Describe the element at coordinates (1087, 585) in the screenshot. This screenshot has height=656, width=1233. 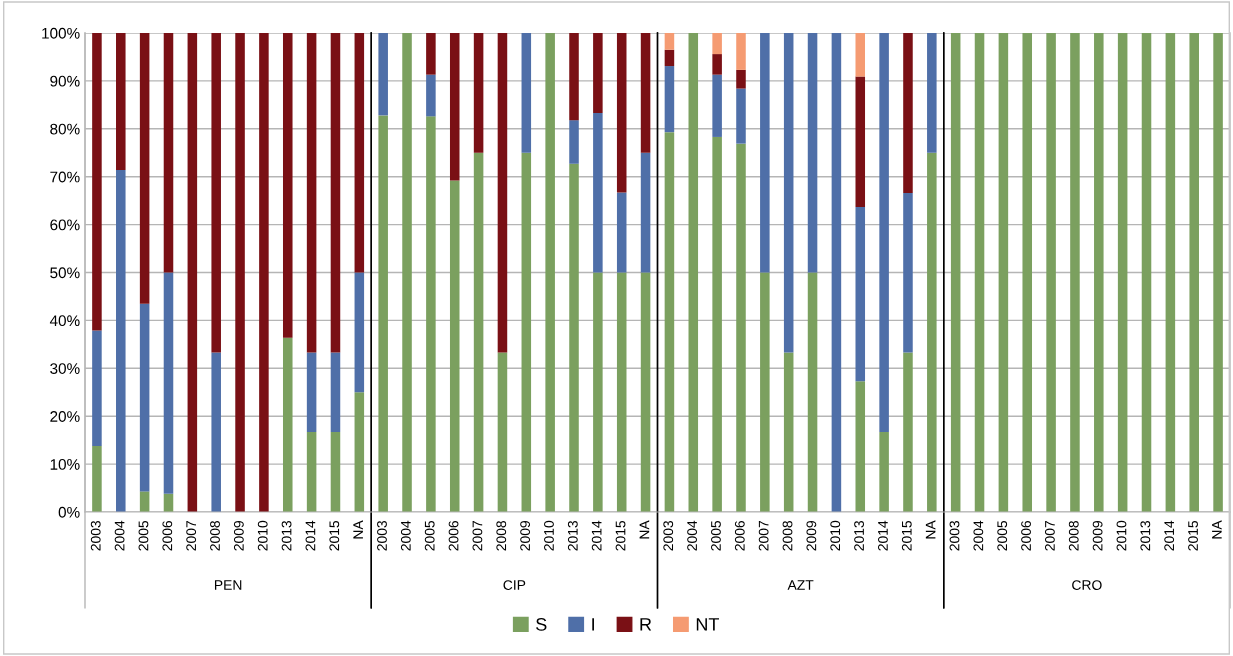
I see `text: CRO` at that location.